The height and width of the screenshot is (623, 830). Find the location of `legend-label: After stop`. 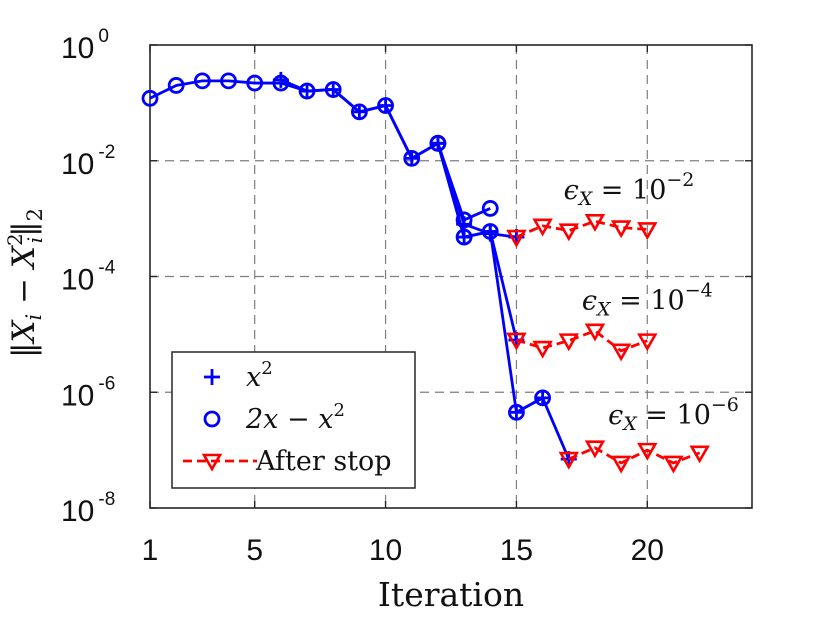

legend-label: After stop is located at coordinates (323, 461).